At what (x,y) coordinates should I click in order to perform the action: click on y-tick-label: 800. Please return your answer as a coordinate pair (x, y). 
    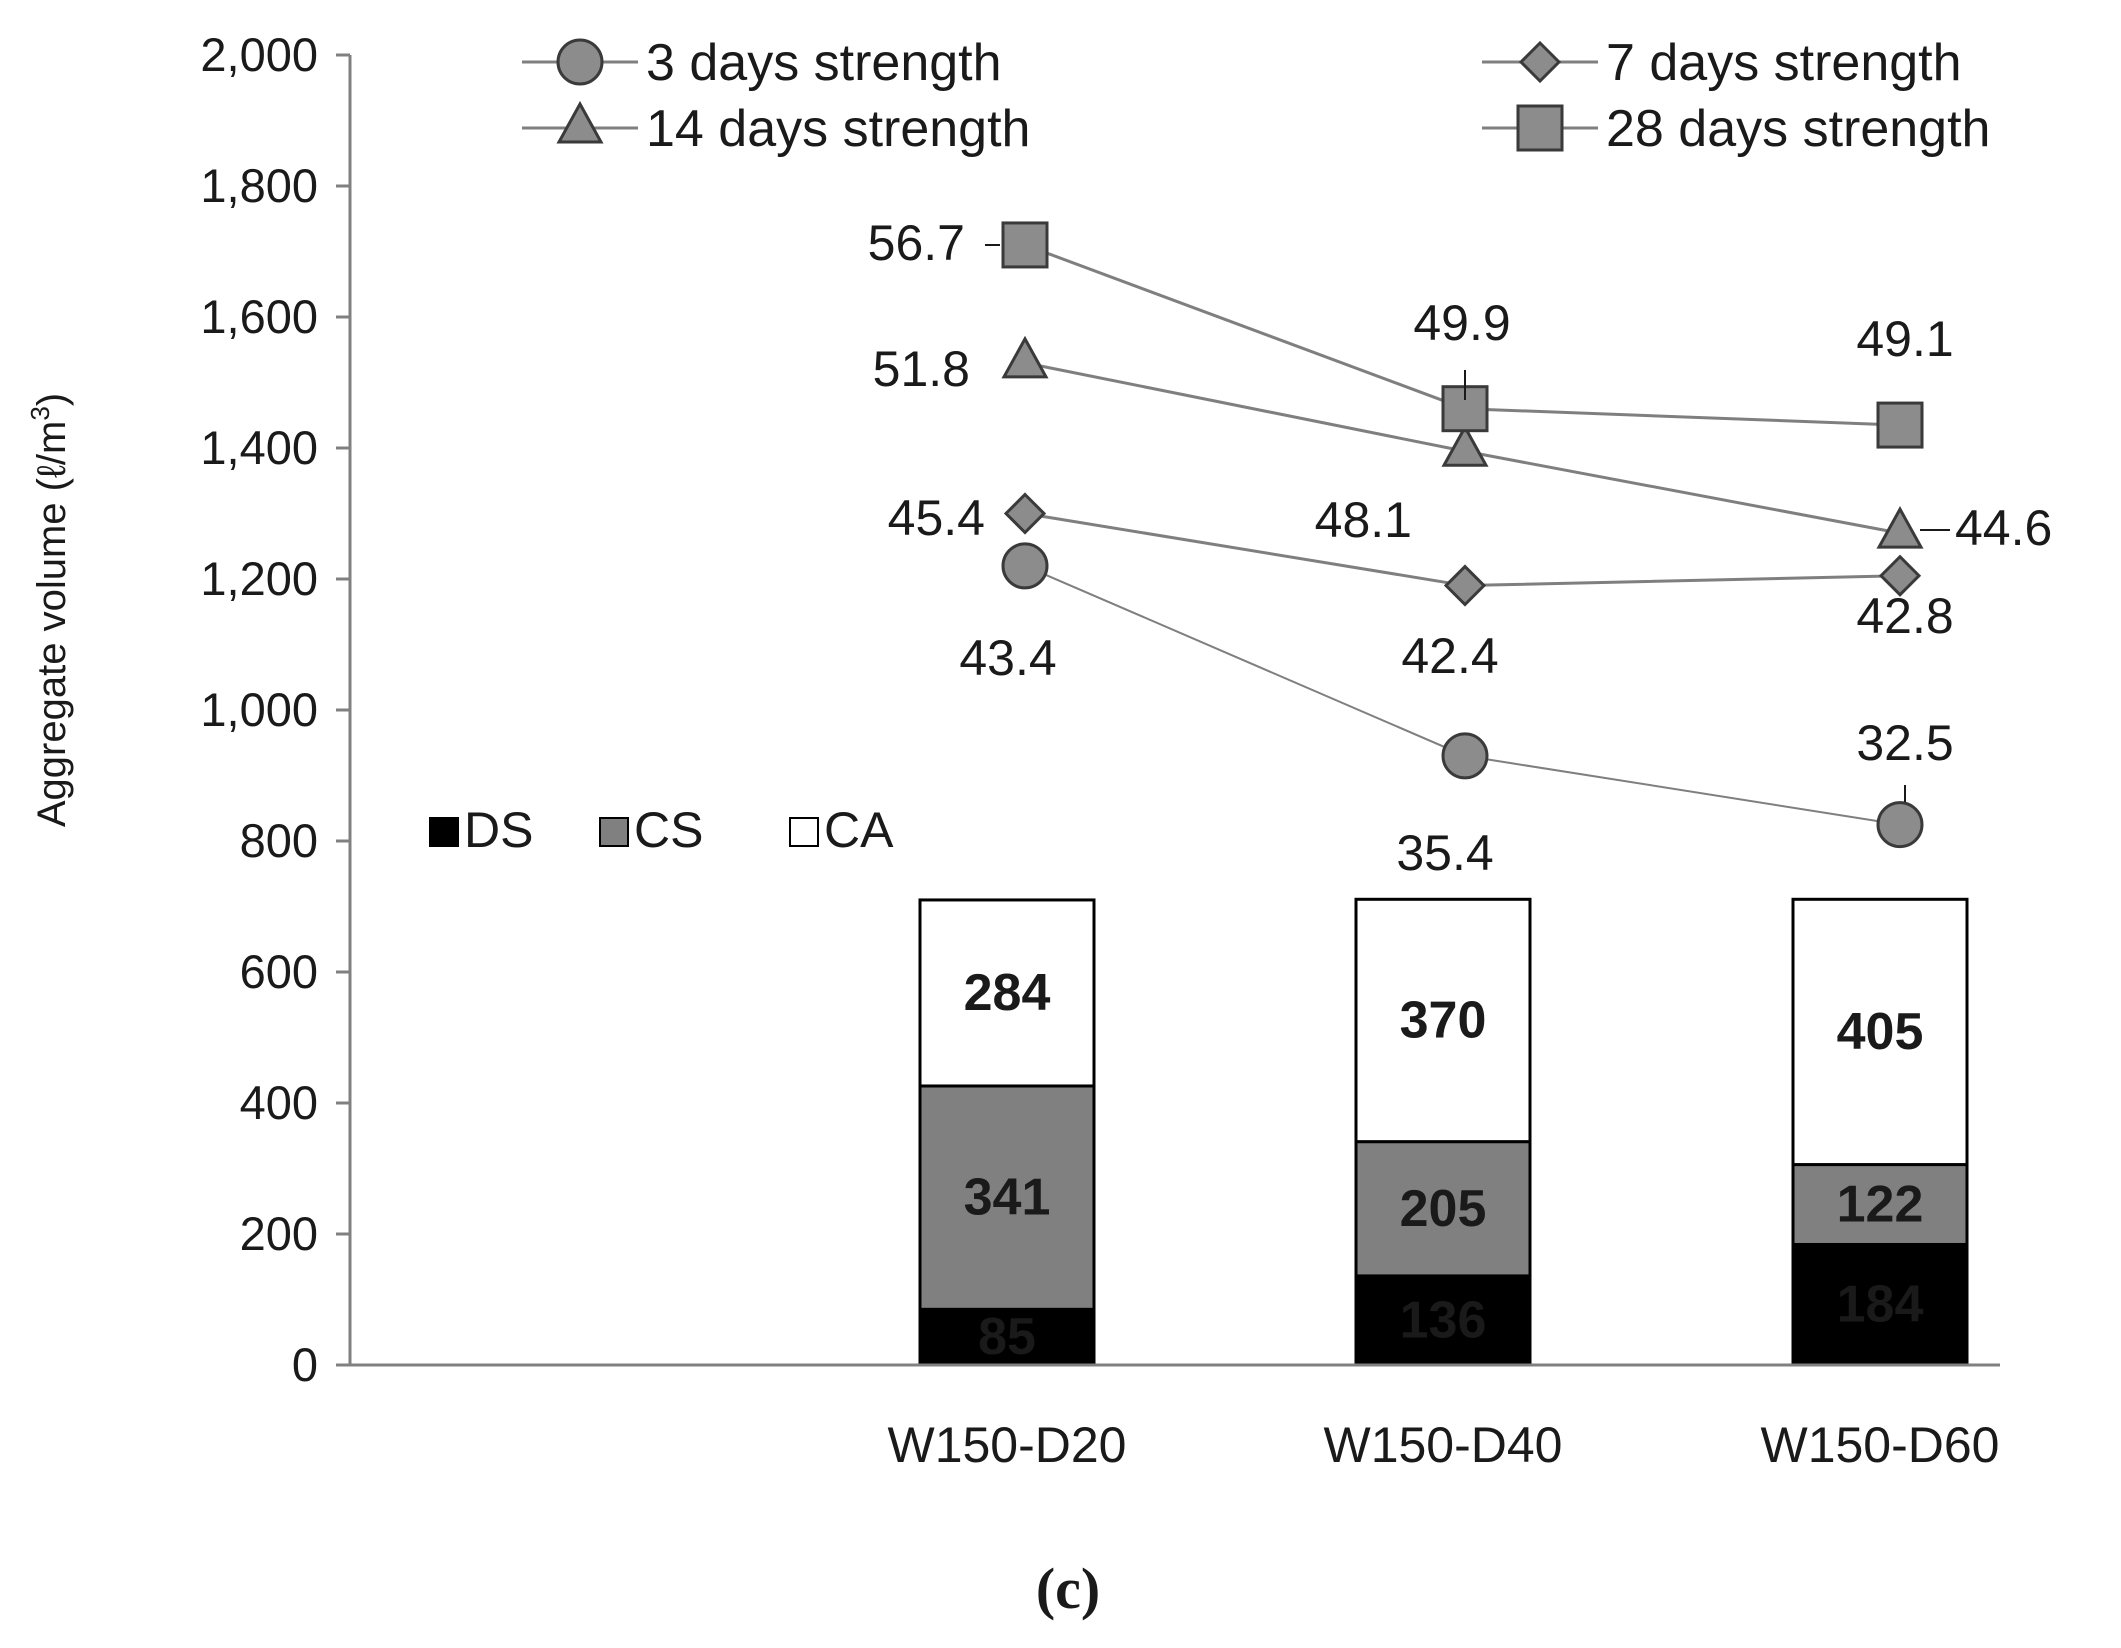
    Looking at the image, I should click on (279, 840).